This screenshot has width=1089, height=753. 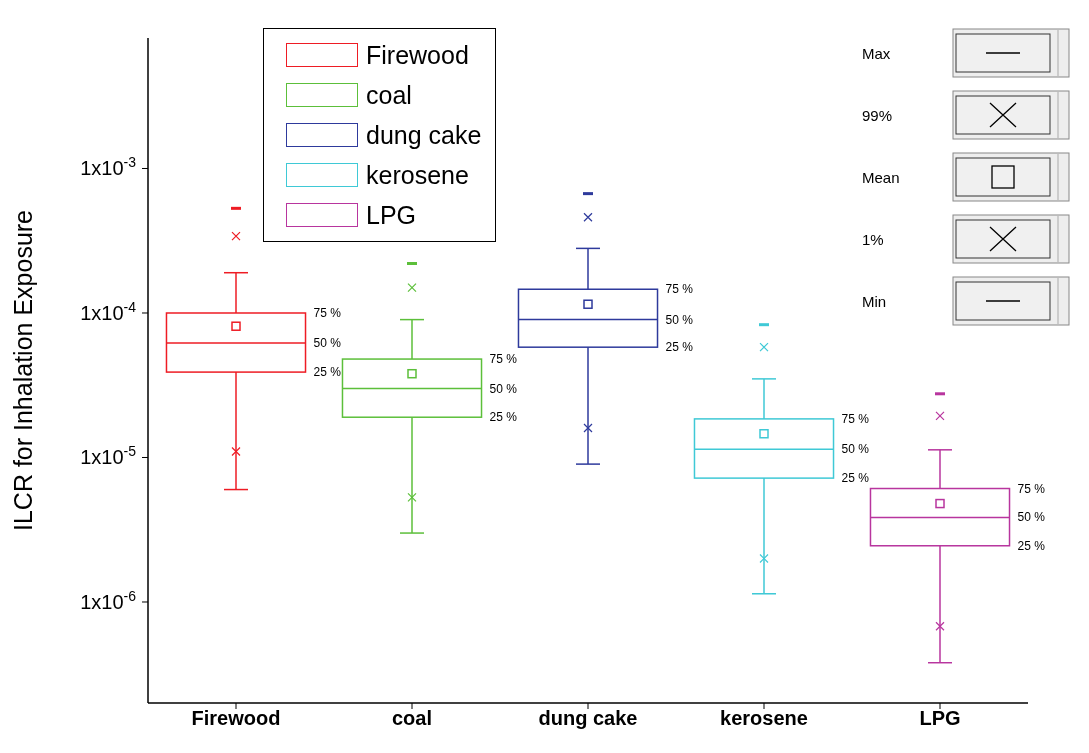 I want to click on legend-label: LPG, so click(x=391, y=215).